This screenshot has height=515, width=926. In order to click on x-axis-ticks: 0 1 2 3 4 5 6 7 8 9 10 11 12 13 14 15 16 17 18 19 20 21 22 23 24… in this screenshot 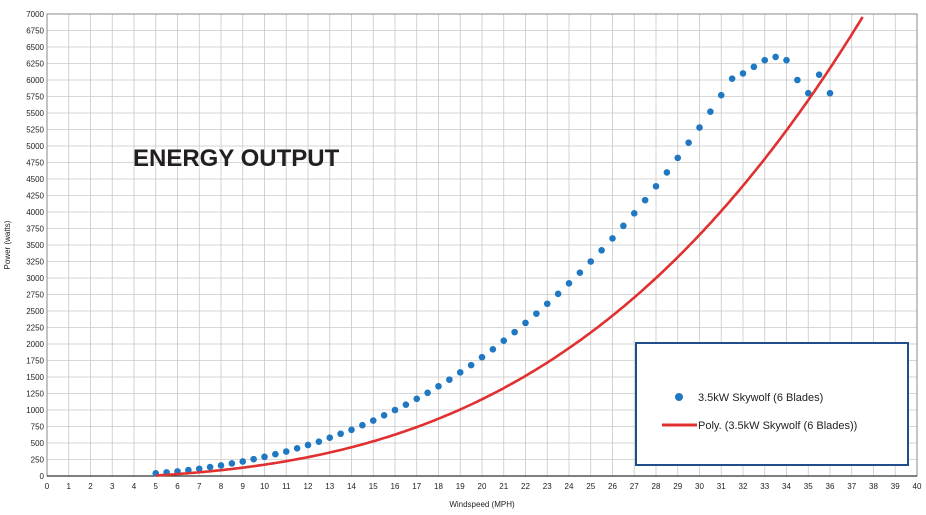, I will do `click(483, 486)`.